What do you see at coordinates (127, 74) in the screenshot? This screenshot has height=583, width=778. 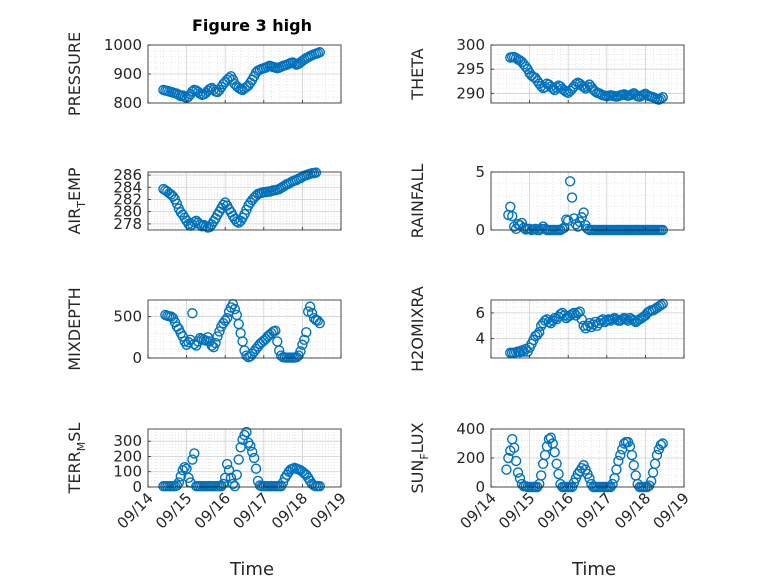 I see `y-tick-label: 900` at bounding box center [127, 74].